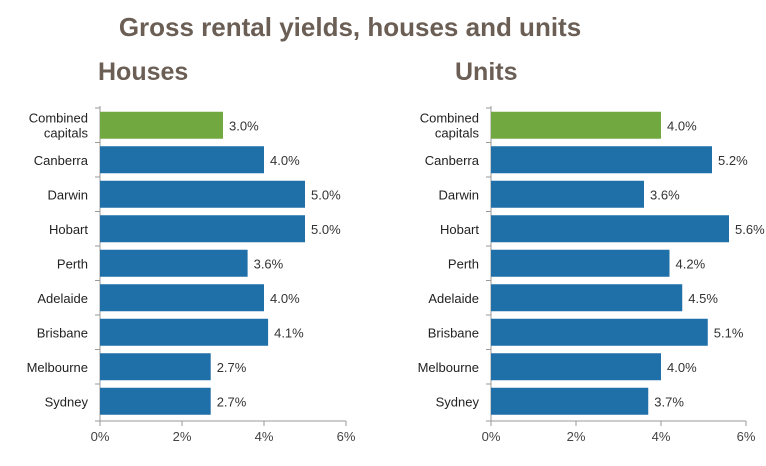 The image size is (766, 466). Describe the element at coordinates (244, 125) in the screenshot. I see `houses-value-label: 3.0%` at that location.